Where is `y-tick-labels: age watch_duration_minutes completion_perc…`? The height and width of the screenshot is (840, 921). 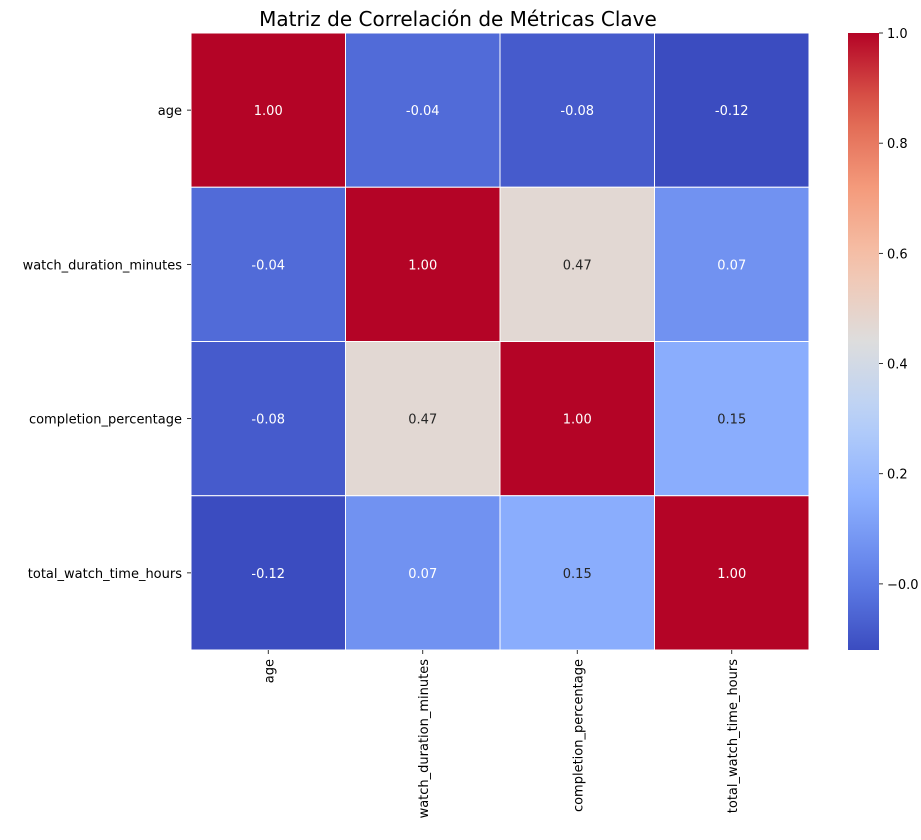 y-tick-labels: age watch_duration_minutes completion_perc… is located at coordinates (107, 343).